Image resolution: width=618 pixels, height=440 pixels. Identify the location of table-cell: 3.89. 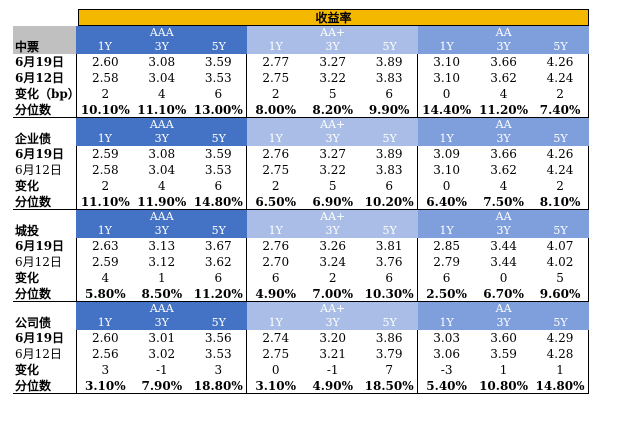
(390, 62).